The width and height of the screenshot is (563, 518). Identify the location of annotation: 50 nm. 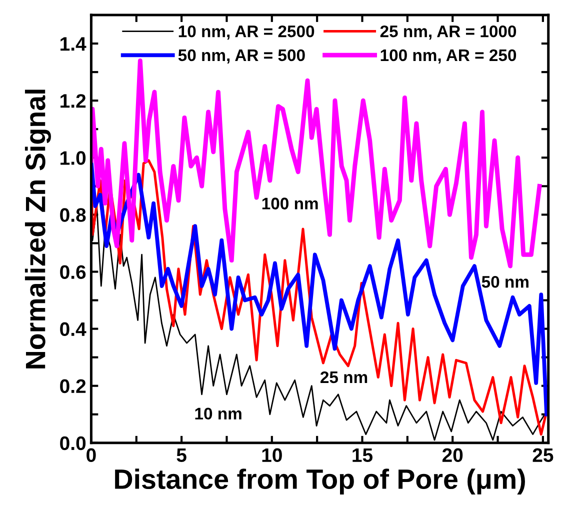
(505, 282).